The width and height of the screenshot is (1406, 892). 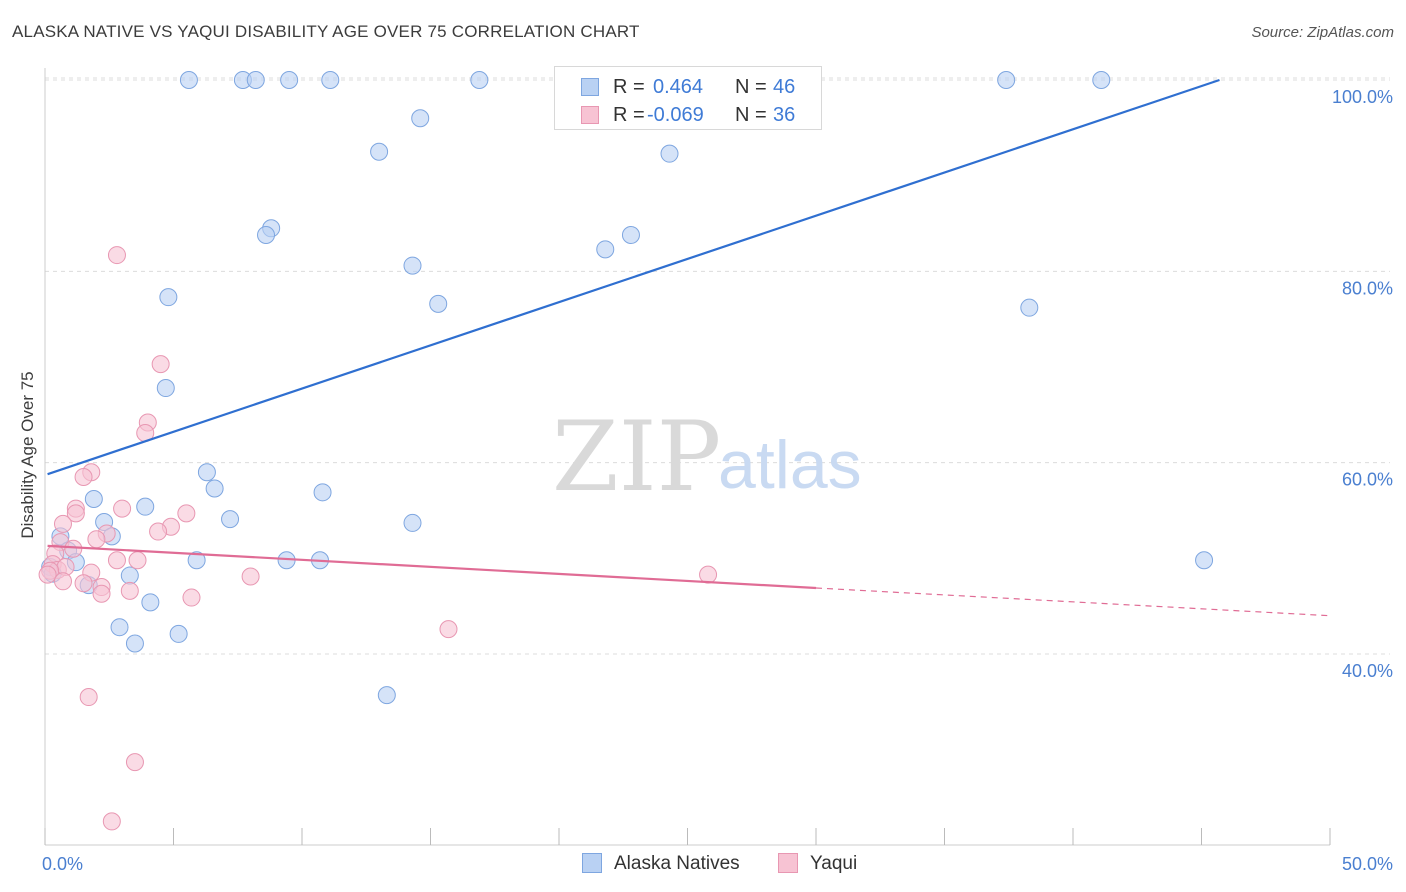 What do you see at coordinates (590, 87) in the screenshot?
I see `alaska-natives-swatch` at bounding box center [590, 87].